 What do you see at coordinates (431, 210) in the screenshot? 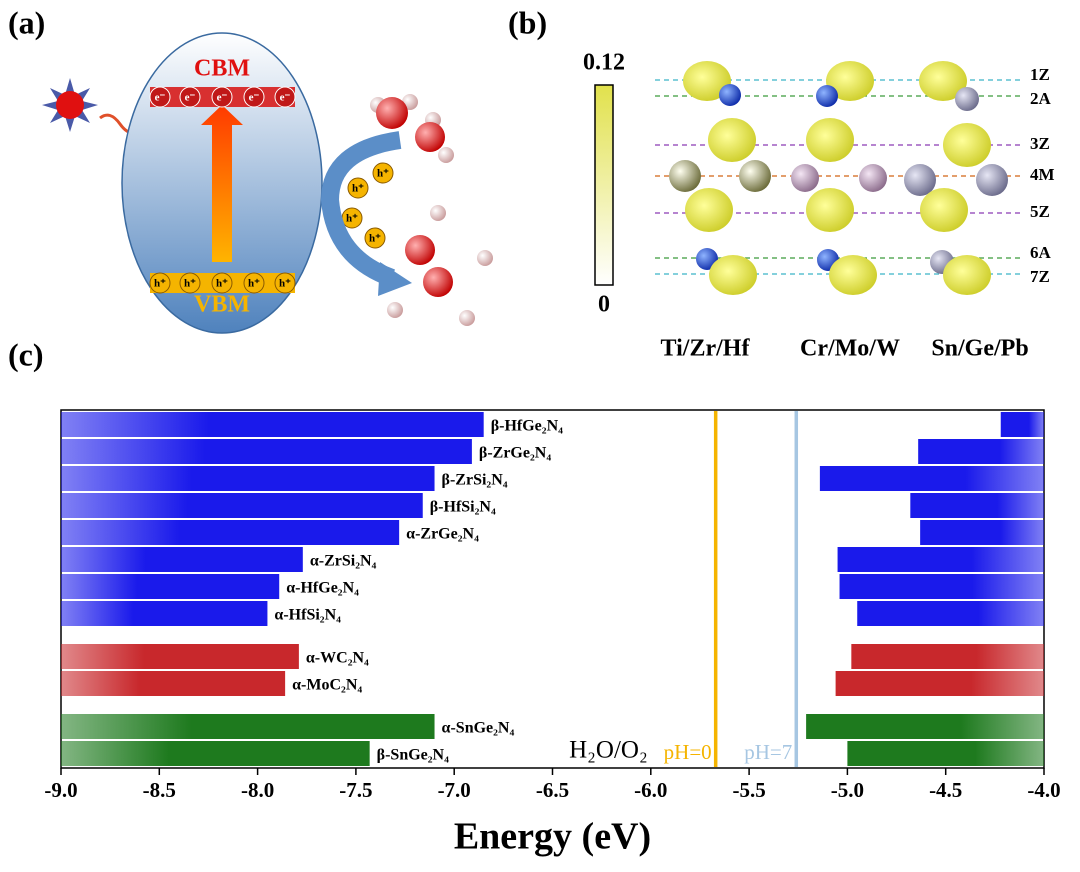
I see `water-molecules` at bounding box center [431, 210].